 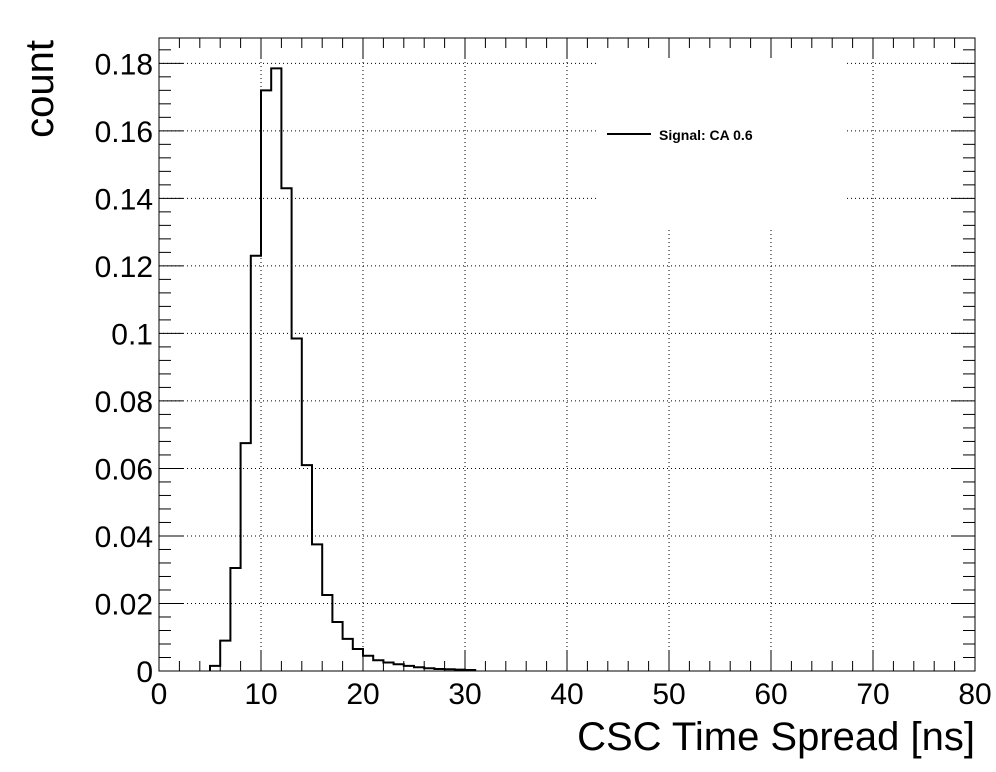 What do you see at coordinates (124, 64) in the screenshot?
I see `y-tick-label-9: 0.18` at bounding box center [124, 64].